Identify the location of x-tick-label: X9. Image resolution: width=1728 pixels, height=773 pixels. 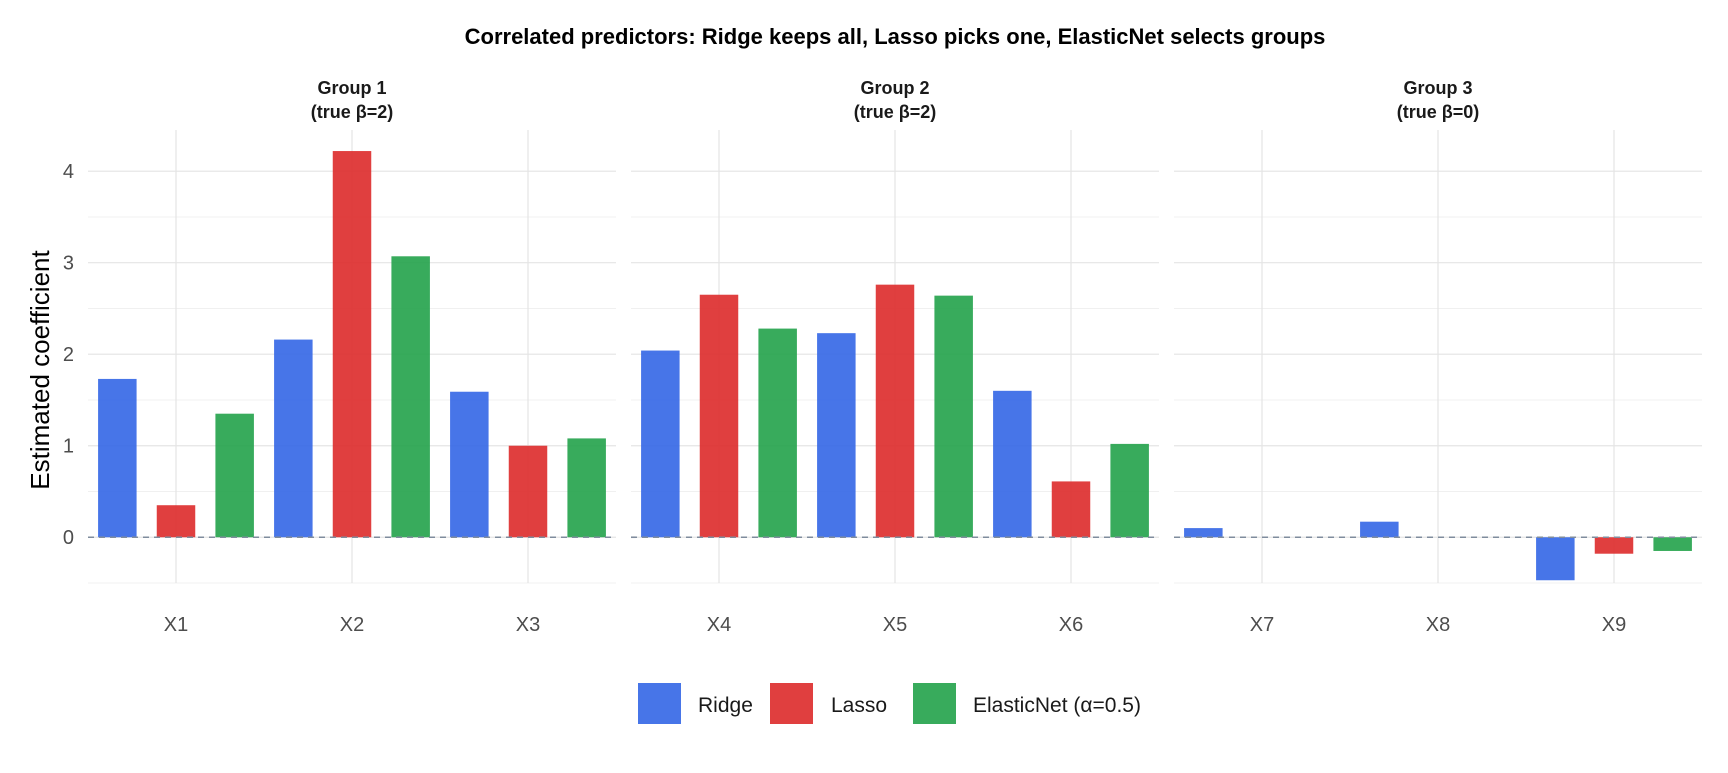
(1614, 625).